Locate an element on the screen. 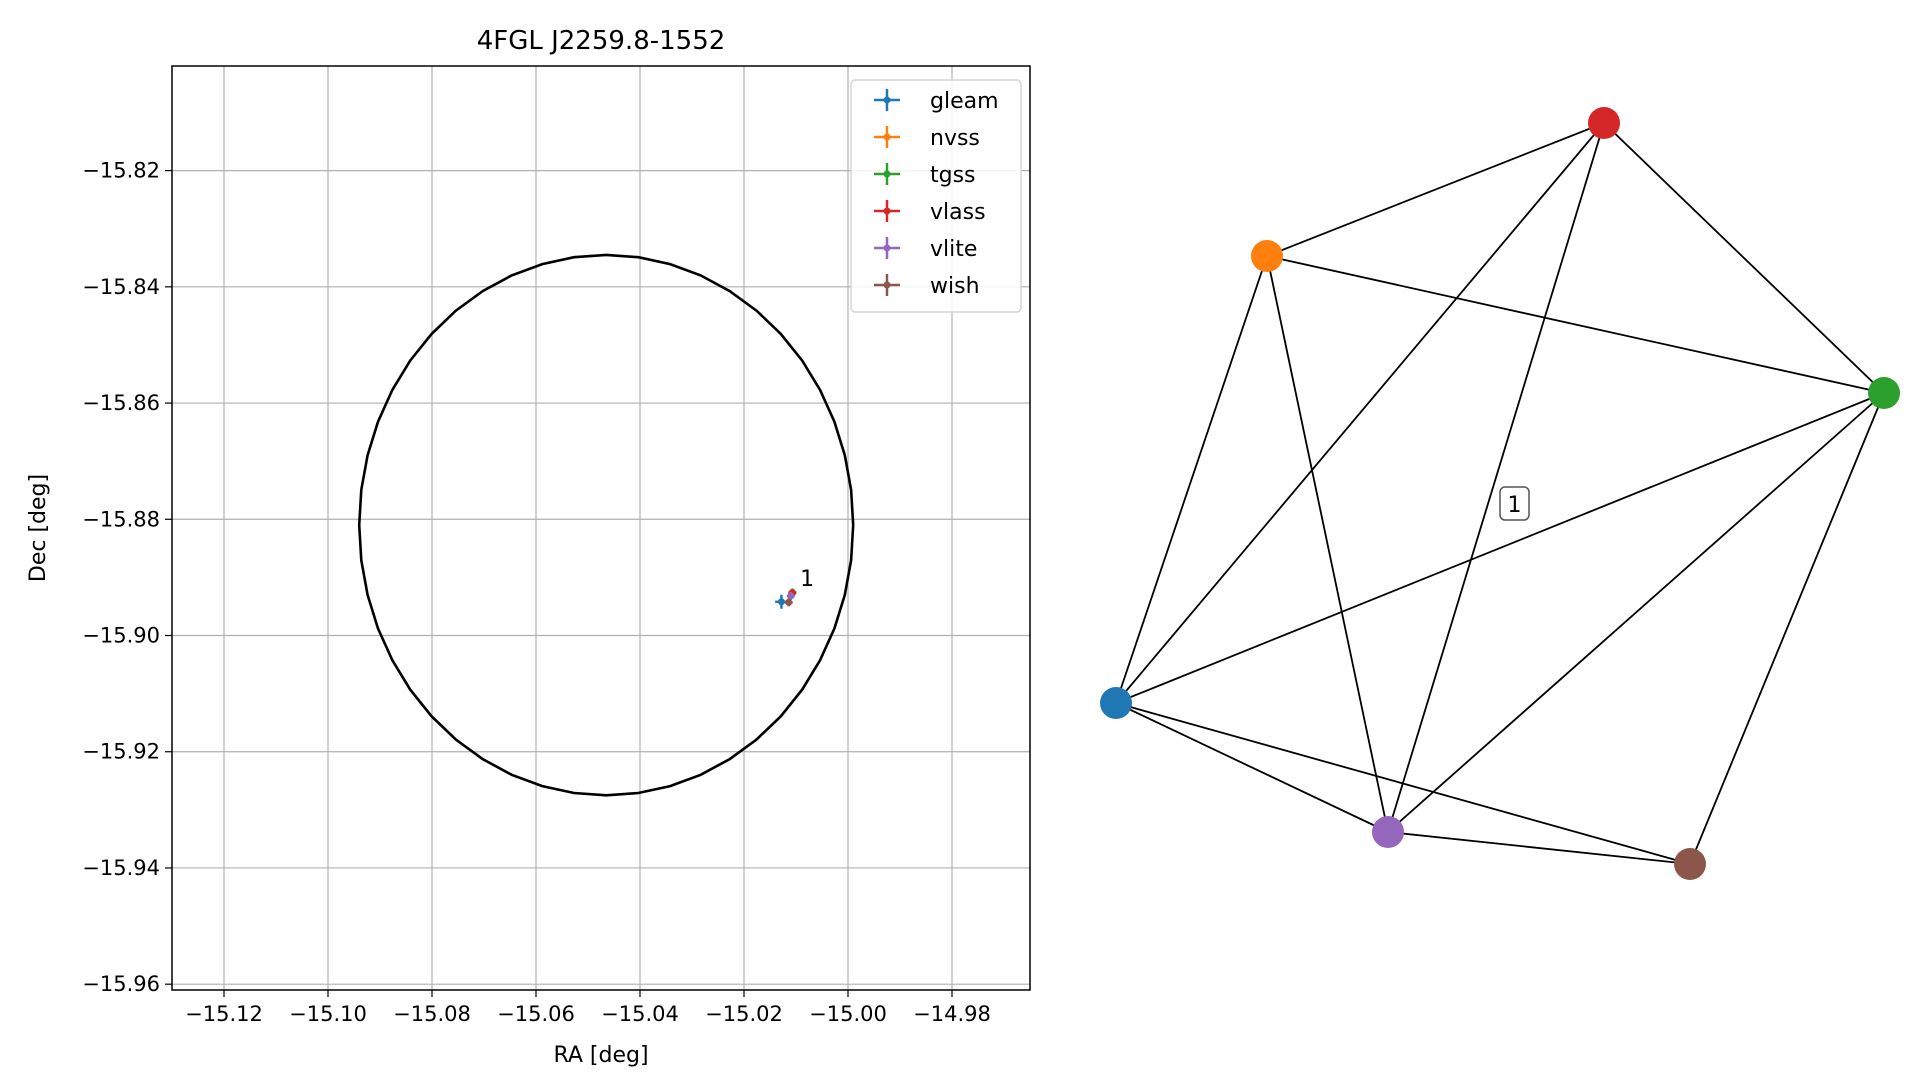 The height and width of the screenshot is (1080, 1919). graph-edge-vlass-vlite is located at coordinates (1496, 477).